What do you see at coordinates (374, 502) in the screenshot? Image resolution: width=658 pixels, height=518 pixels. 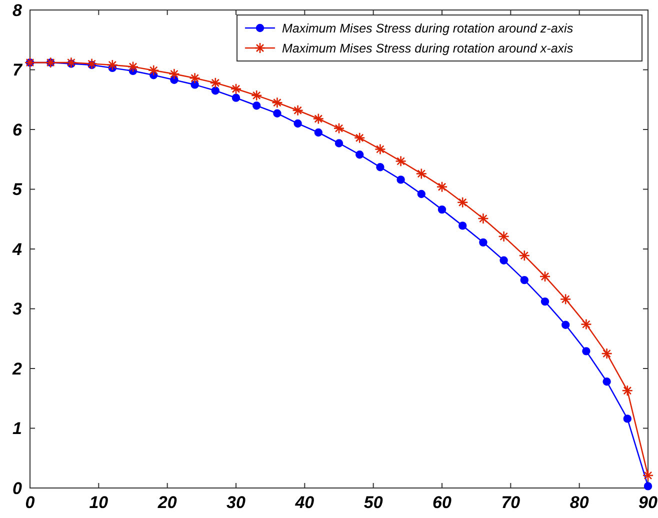 I see `x-tick-label: 50` at bounding box center [374, 502].